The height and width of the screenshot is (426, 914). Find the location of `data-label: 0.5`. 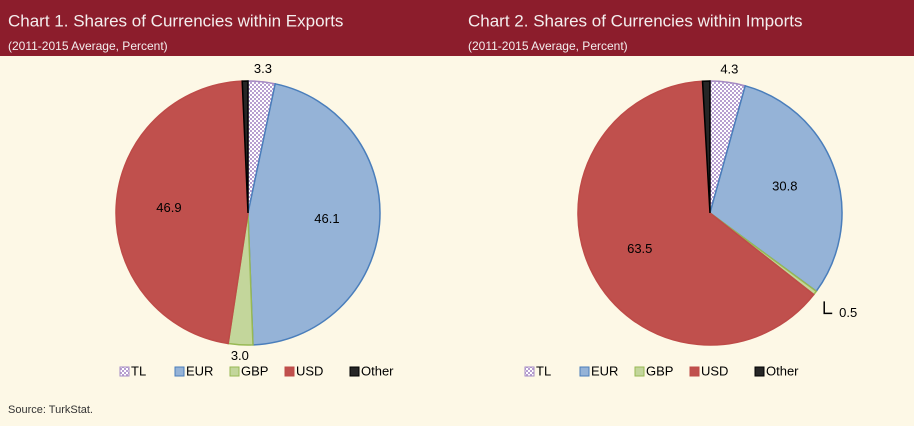

data-label: 0.5 is located at coordinates (848, 312).